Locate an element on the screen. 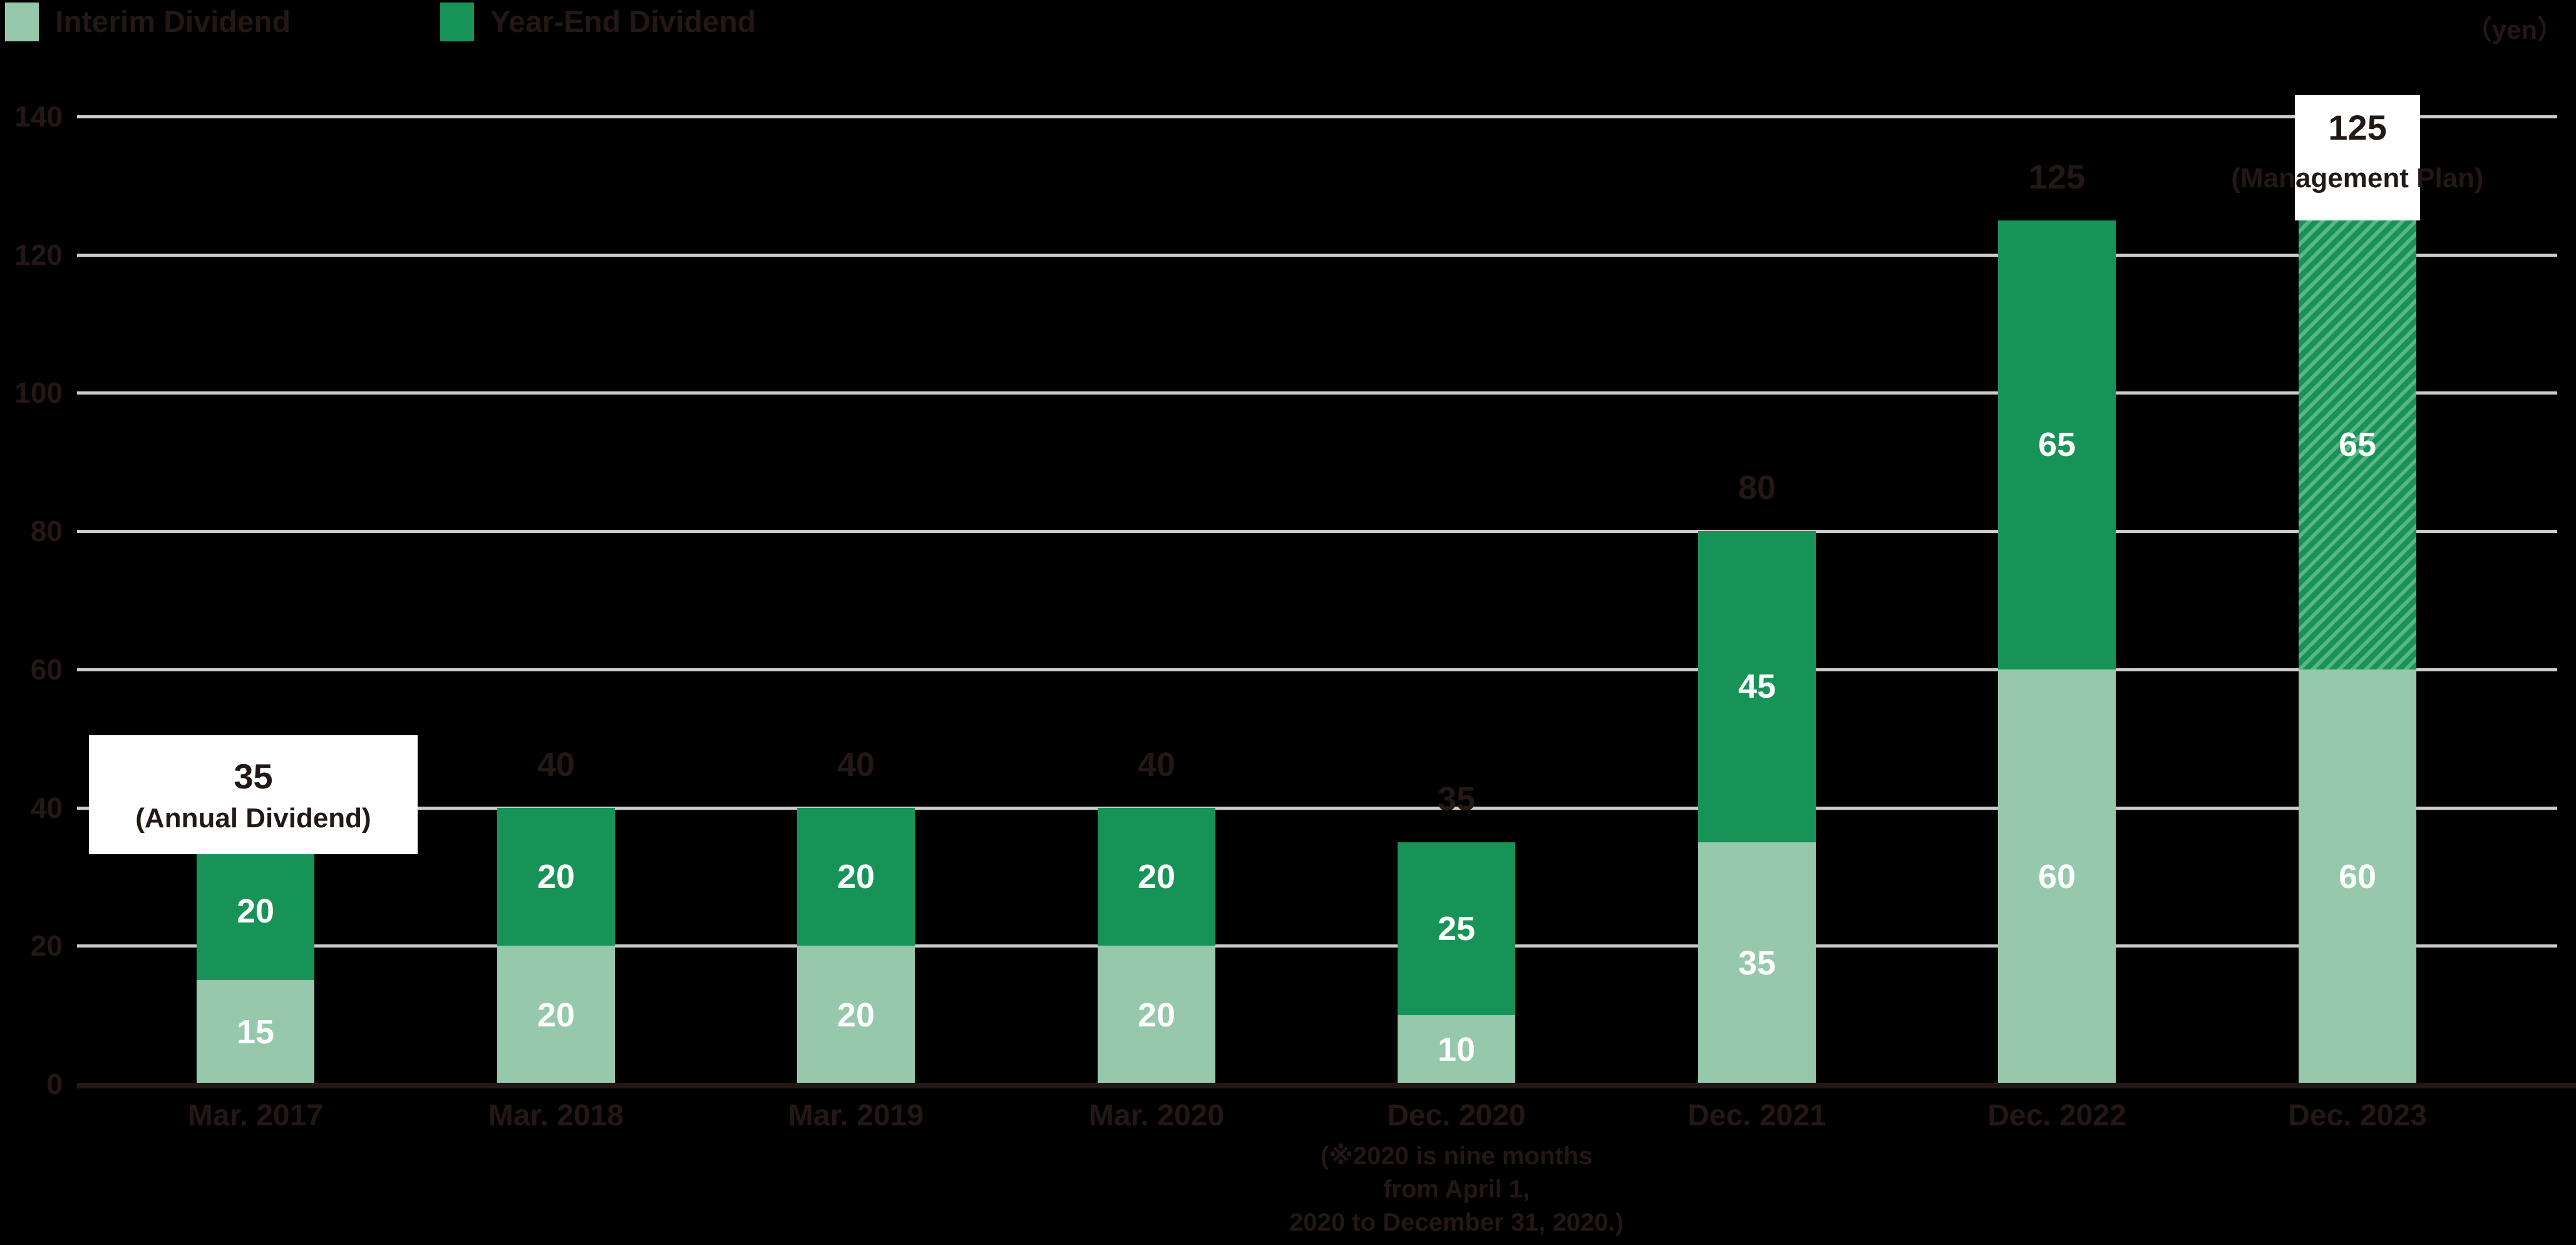 The width and height of the screenshot is (2576, 1245). legend-item-interim: Interim Dividend is located at coordinates (148, 22).